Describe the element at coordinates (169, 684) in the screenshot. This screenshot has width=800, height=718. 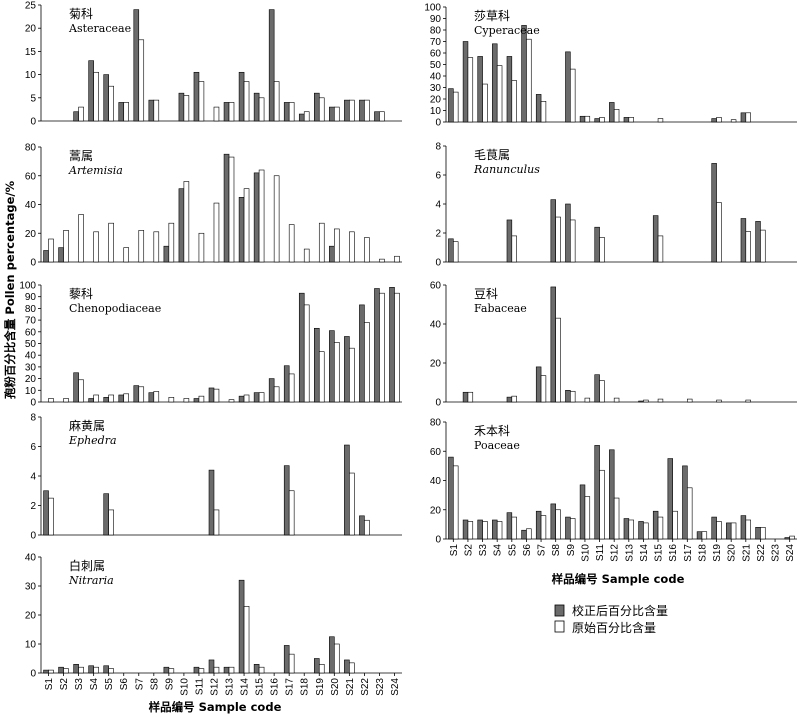
I see `x-tick-label: S9` at that location.